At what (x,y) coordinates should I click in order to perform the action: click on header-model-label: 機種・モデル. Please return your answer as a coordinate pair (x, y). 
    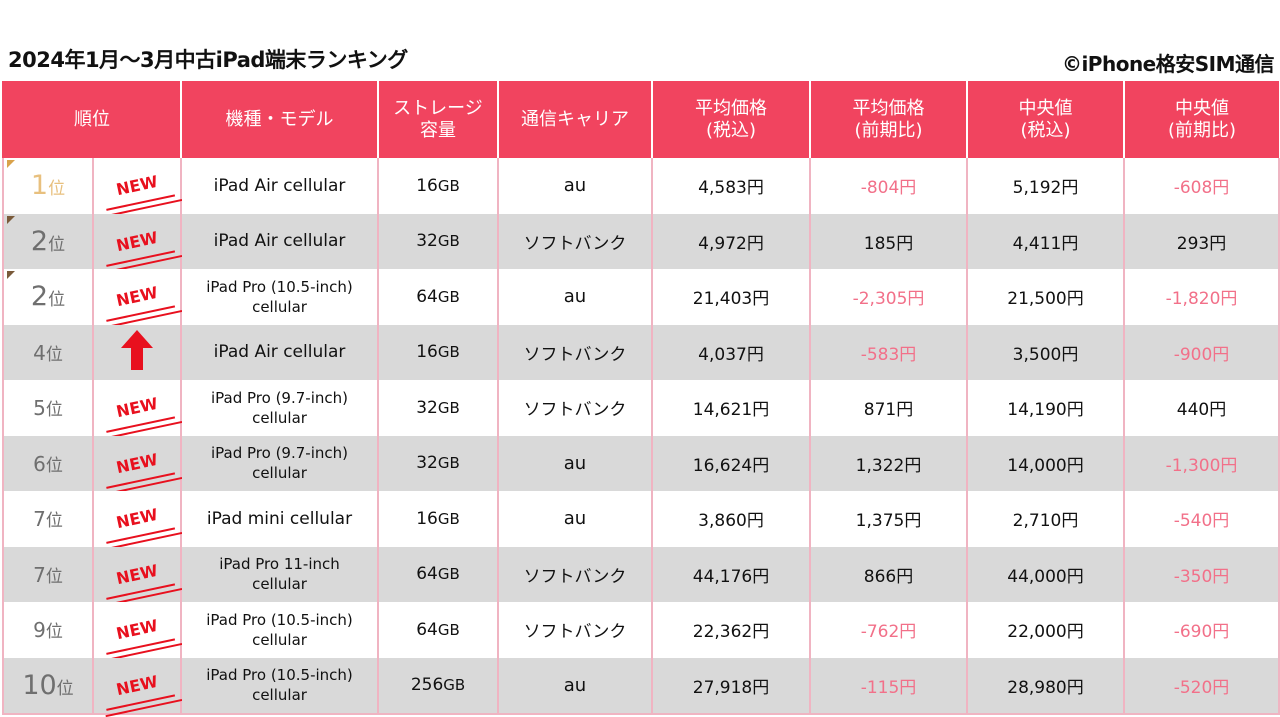
    Looking at the image, I should click on (279, 119).